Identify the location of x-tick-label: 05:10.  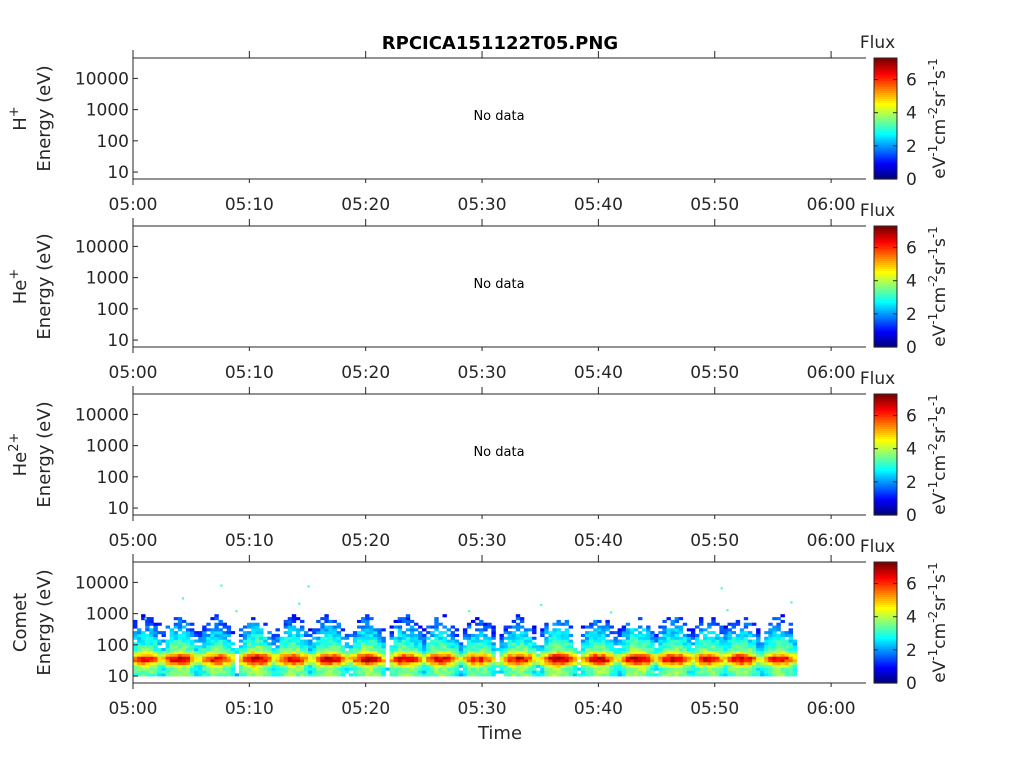
(249, 541).